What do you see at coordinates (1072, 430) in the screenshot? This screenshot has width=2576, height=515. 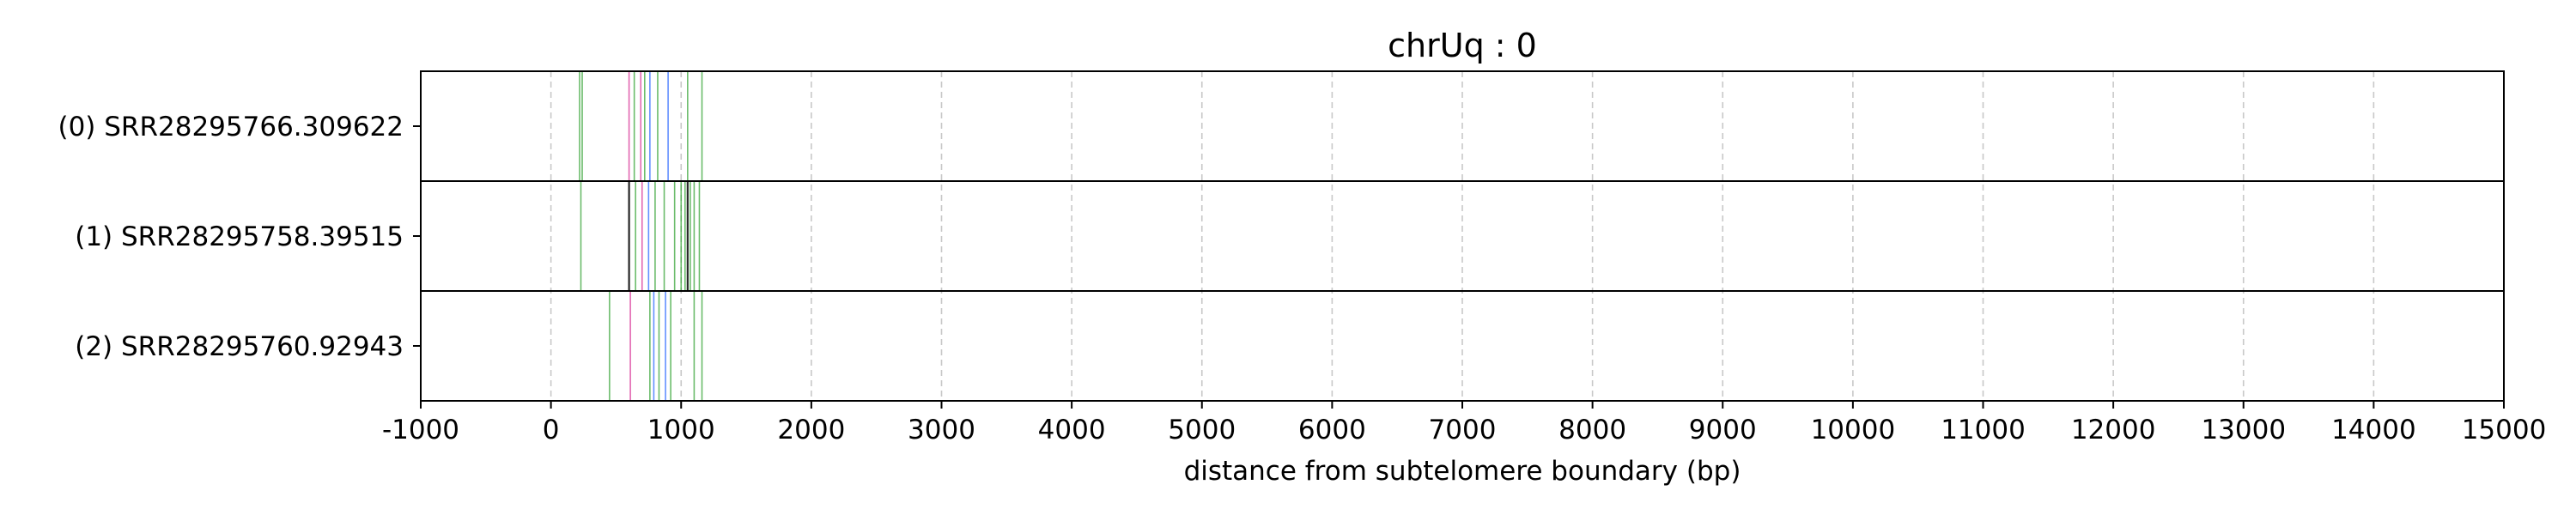 I see `x-tick-label: 4000` at bounding box center [1072, 430].